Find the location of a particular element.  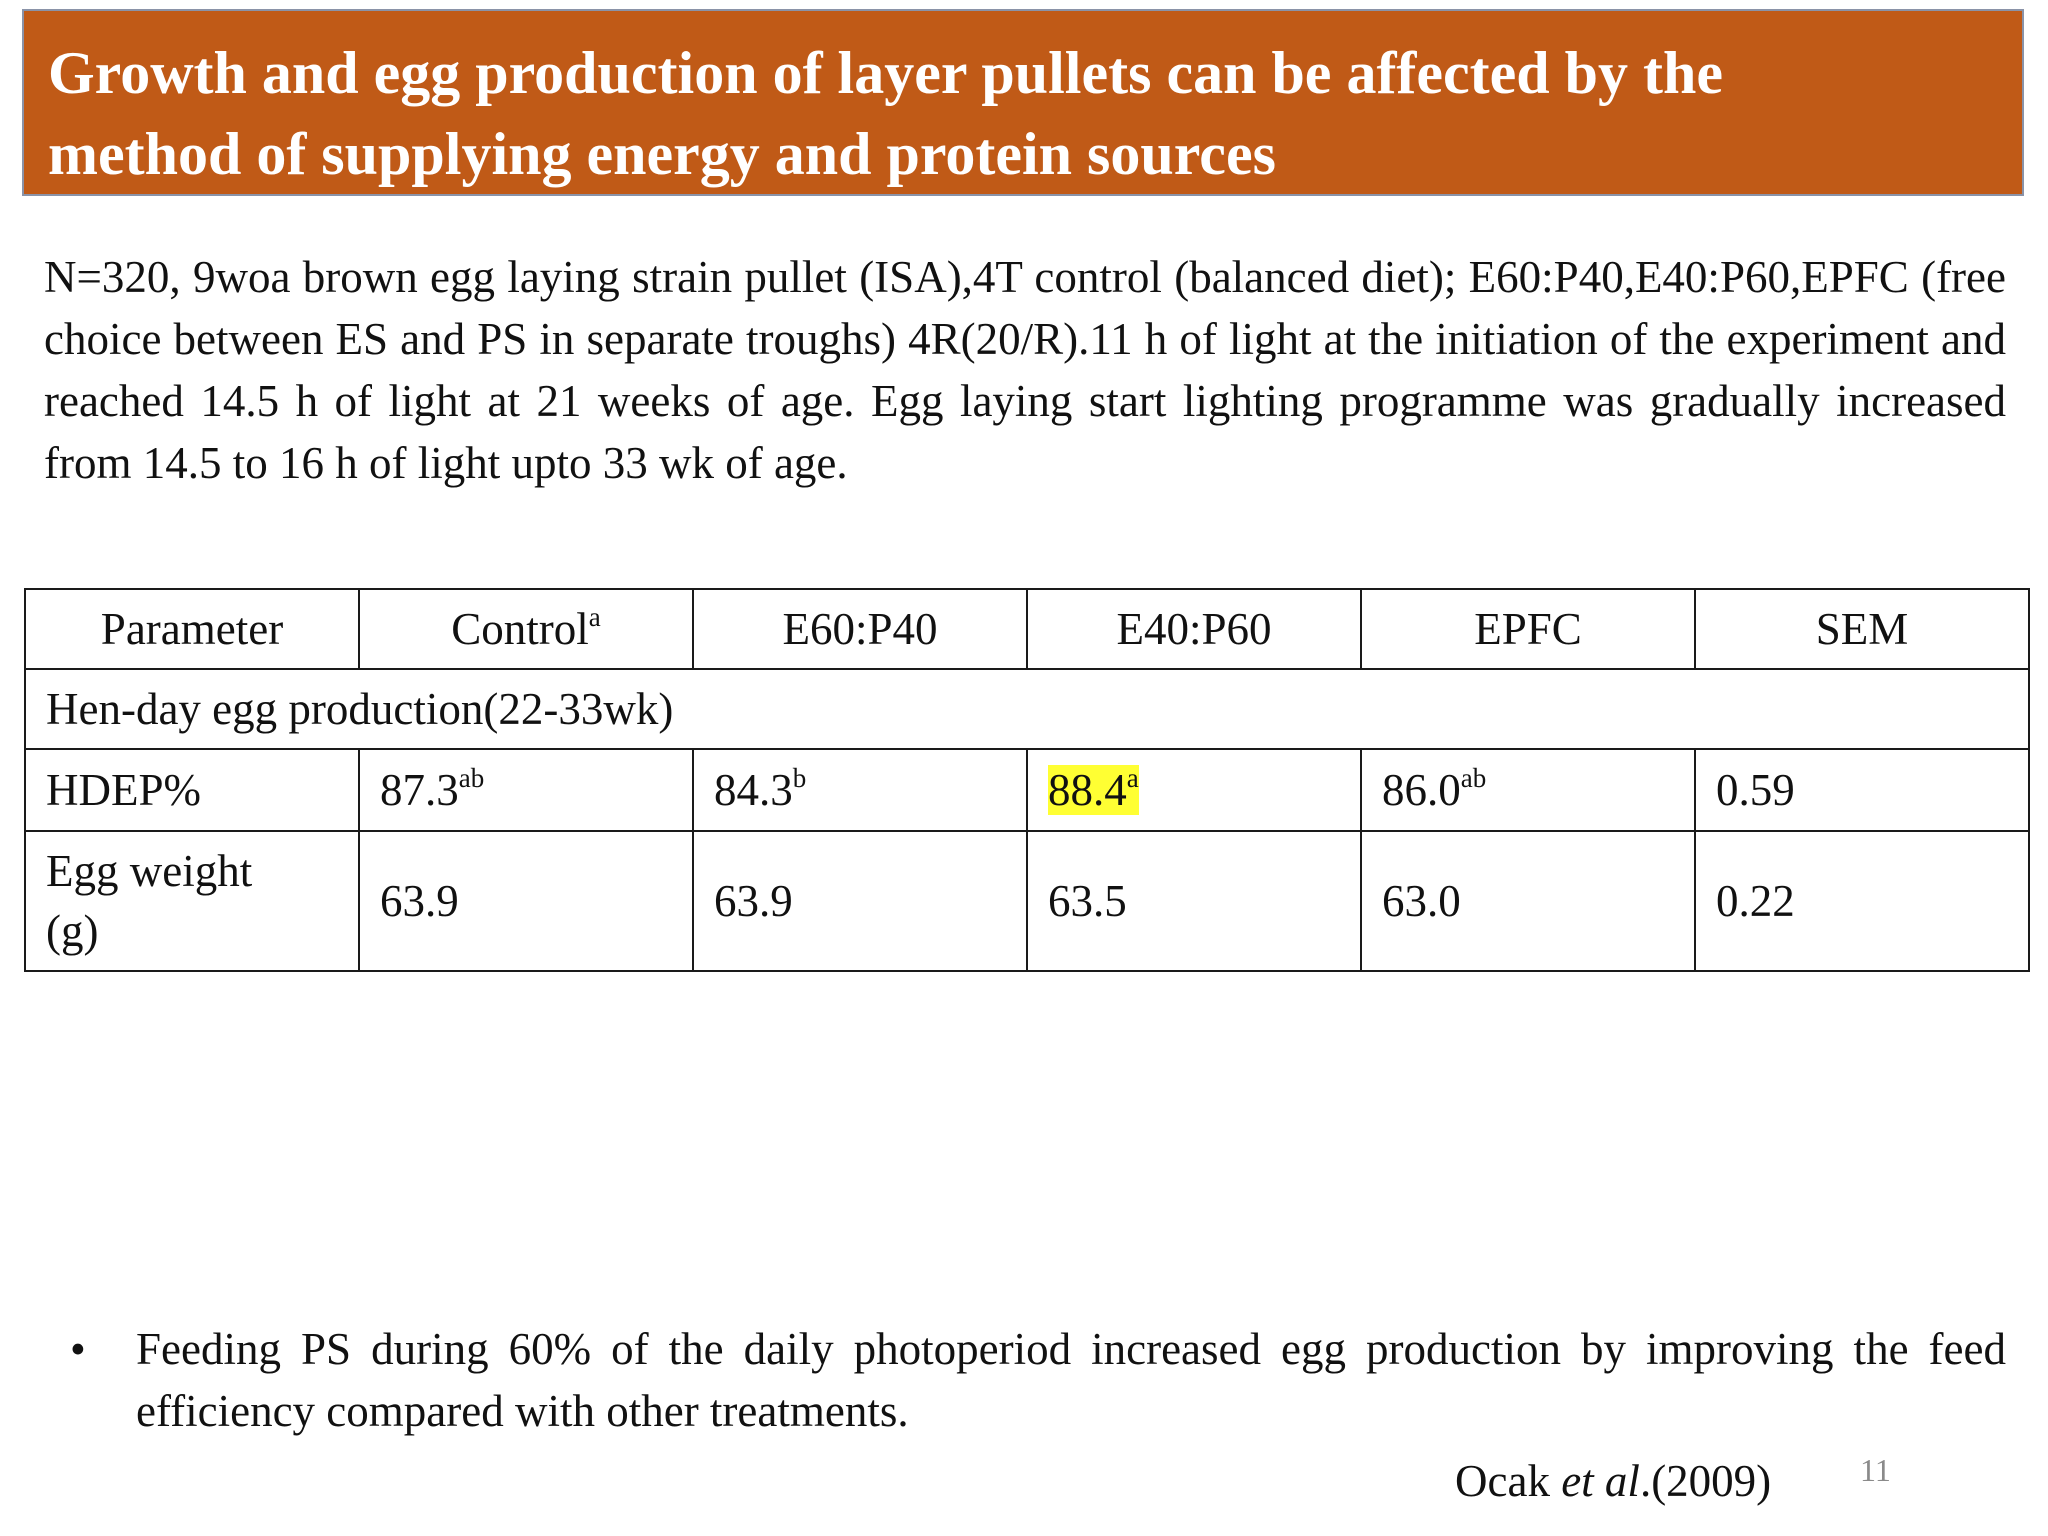

cell-egg-weight-epfc: 63.0 is located at coordinates (1528, 901).